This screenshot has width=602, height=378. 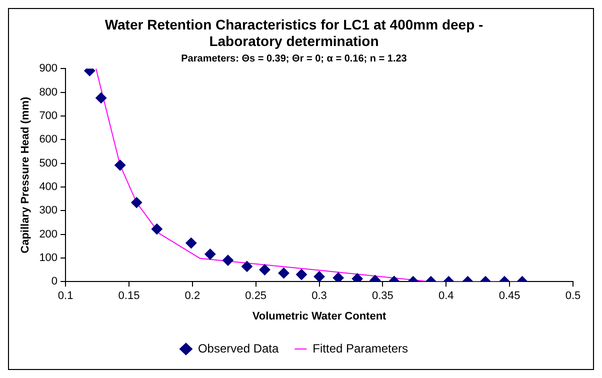 What do you see at coordinates (573, 296) in the screenshot?
I see `x-tick-label: 0.5` at bounding box center [573, 296].